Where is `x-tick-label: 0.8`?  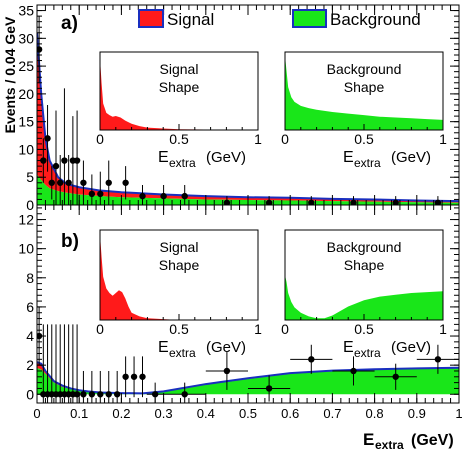
x-tick-label: 0.8 is located at coordinates (375, 413).